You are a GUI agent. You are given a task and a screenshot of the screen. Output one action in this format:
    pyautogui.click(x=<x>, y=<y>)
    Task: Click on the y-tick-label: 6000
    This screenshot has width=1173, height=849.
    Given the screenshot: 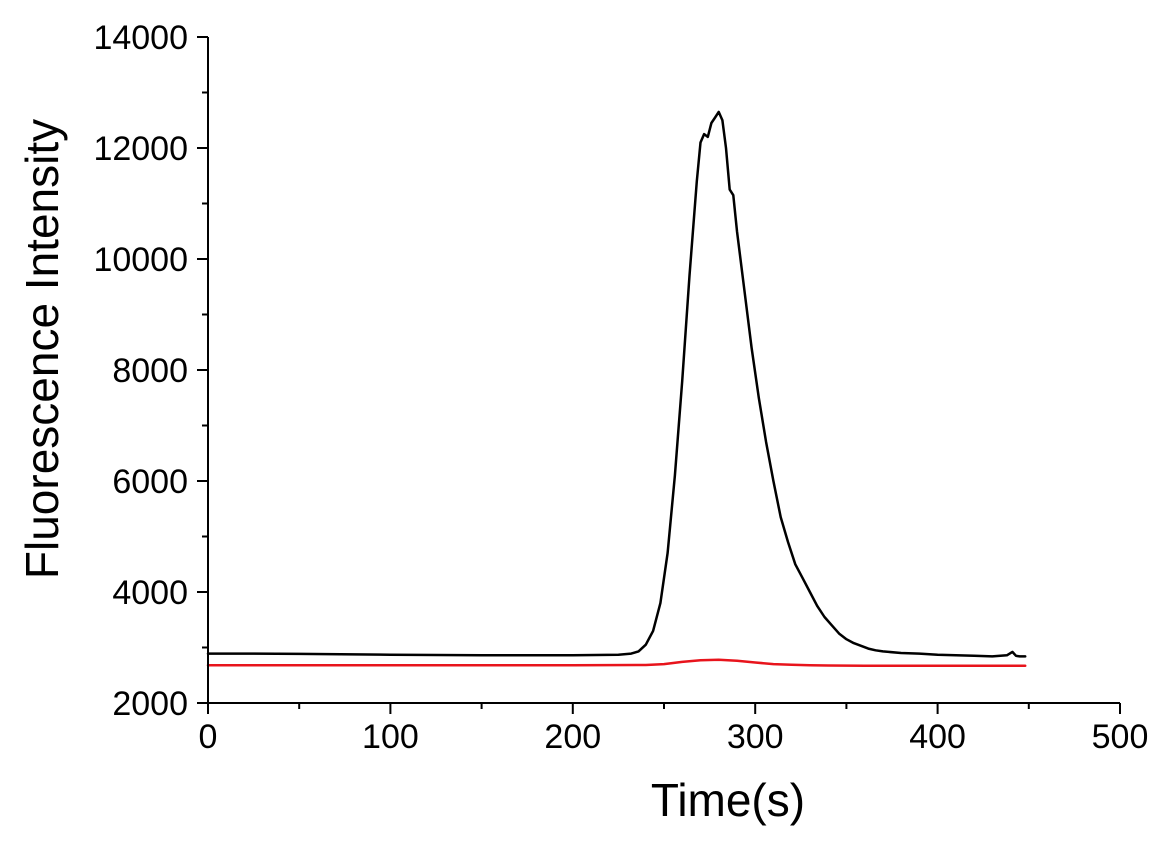 What is the action you would take?
    pyautogui.click(x=150, y=482)
    